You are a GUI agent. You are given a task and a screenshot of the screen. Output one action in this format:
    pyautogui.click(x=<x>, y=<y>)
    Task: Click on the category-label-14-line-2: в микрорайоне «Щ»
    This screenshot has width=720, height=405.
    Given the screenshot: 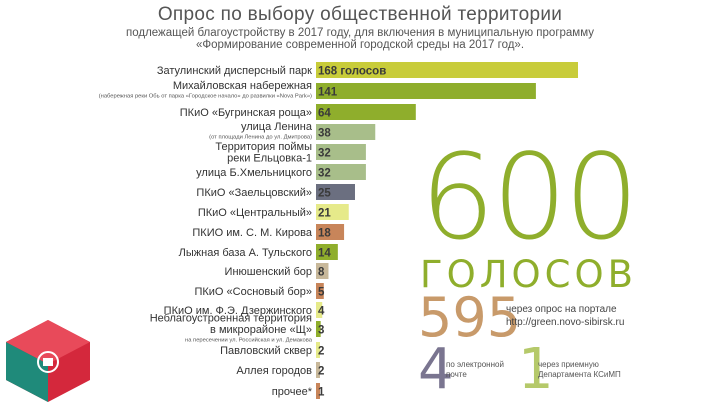 What is the action you would take?
    pyautogui.click(x=261, y=330)
    